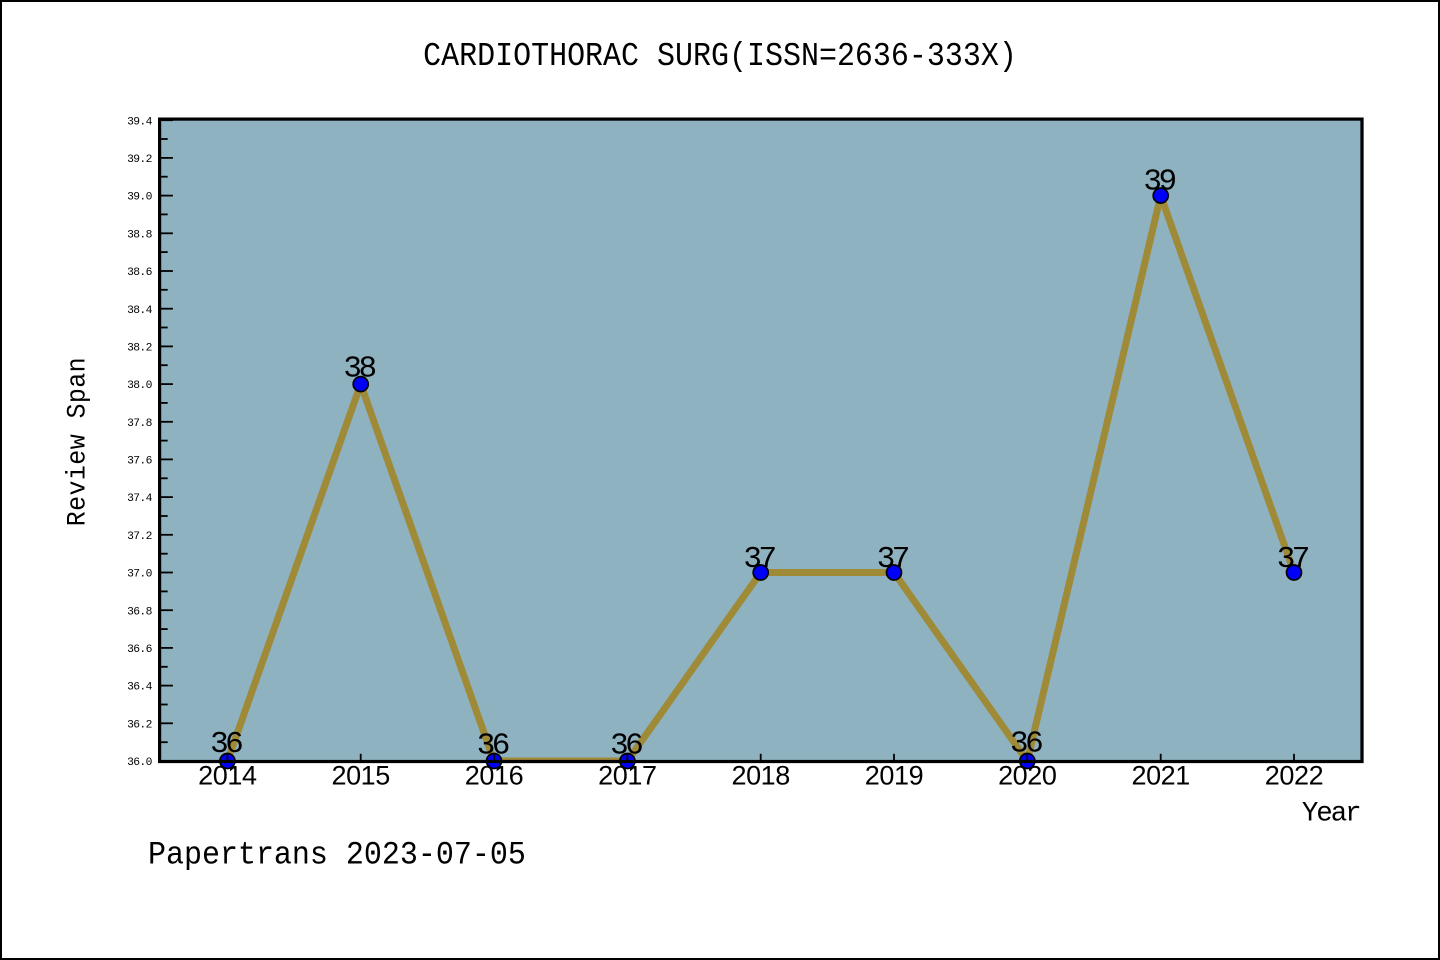 This screenshot has width=1440, height=960. What do you see at coordinates (140, 424) in the screenshot?
I see `svg-text: 37.8` at bounding box center [140, 424].